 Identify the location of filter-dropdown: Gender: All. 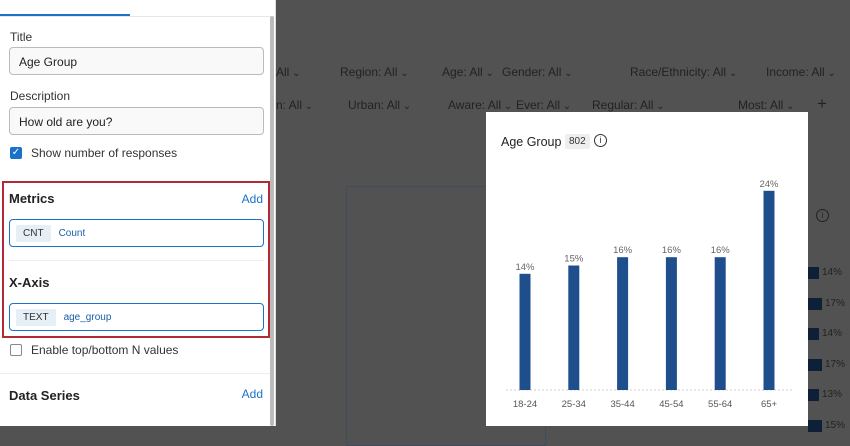
(537, 72).